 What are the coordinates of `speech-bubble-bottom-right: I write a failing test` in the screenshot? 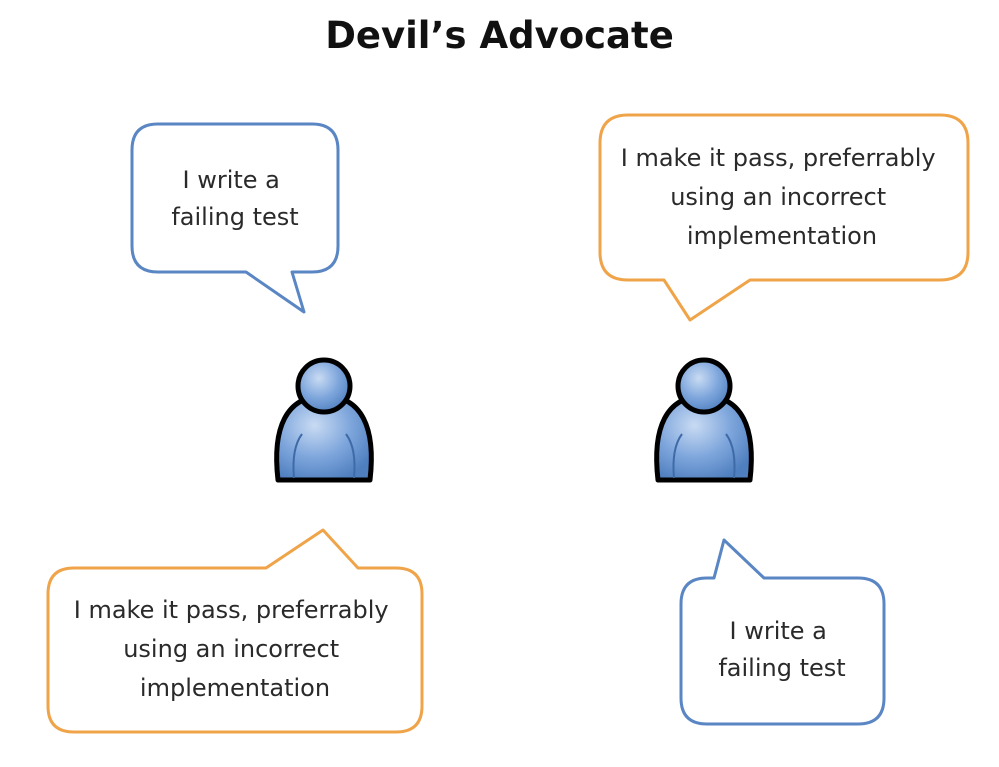 It's located at (782, 632).